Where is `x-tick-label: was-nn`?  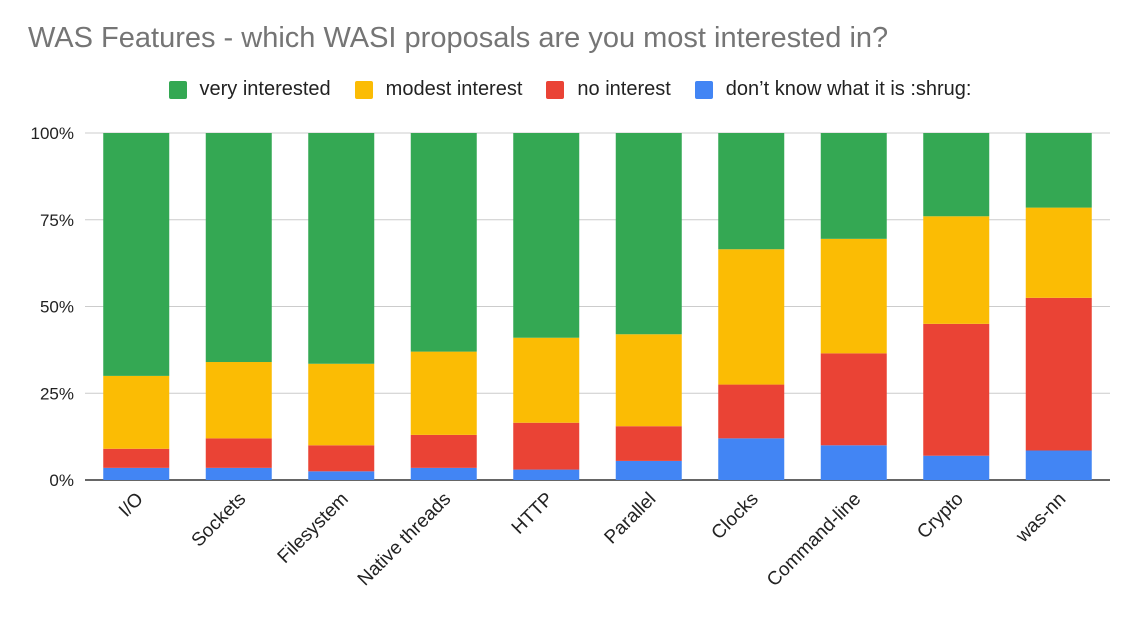
x-tick-label: was-nn is located at coordinates (1040, 518).